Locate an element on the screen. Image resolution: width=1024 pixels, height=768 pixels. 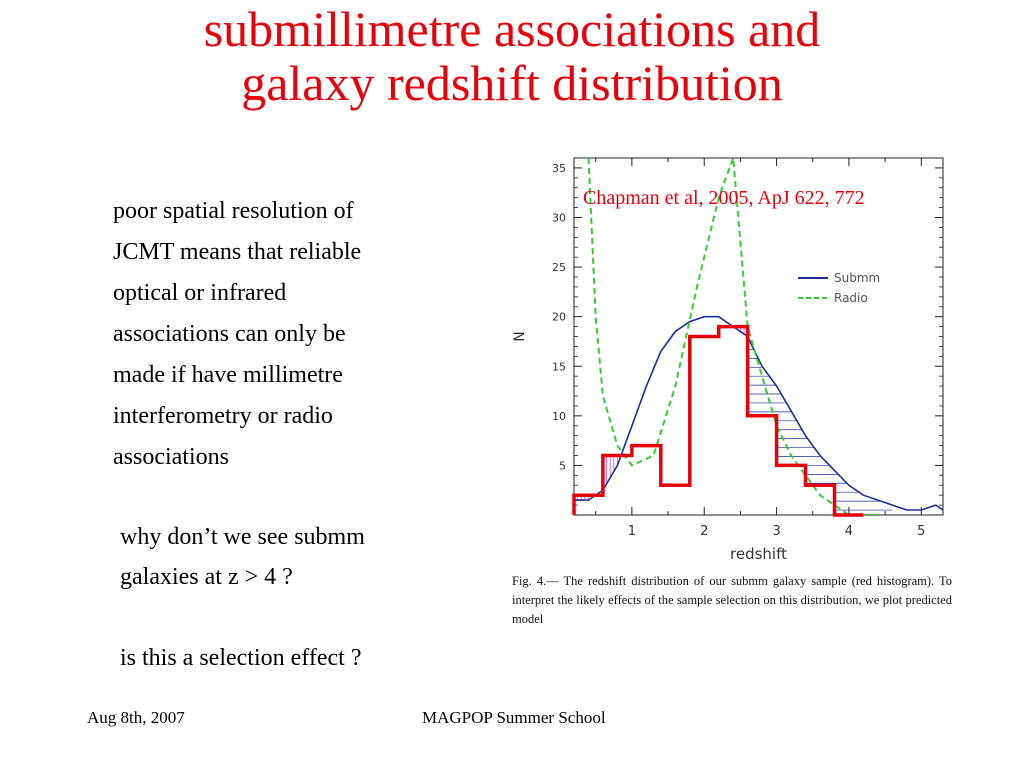
question-line: why don’t we see submm is located at coordinates (242, 537).